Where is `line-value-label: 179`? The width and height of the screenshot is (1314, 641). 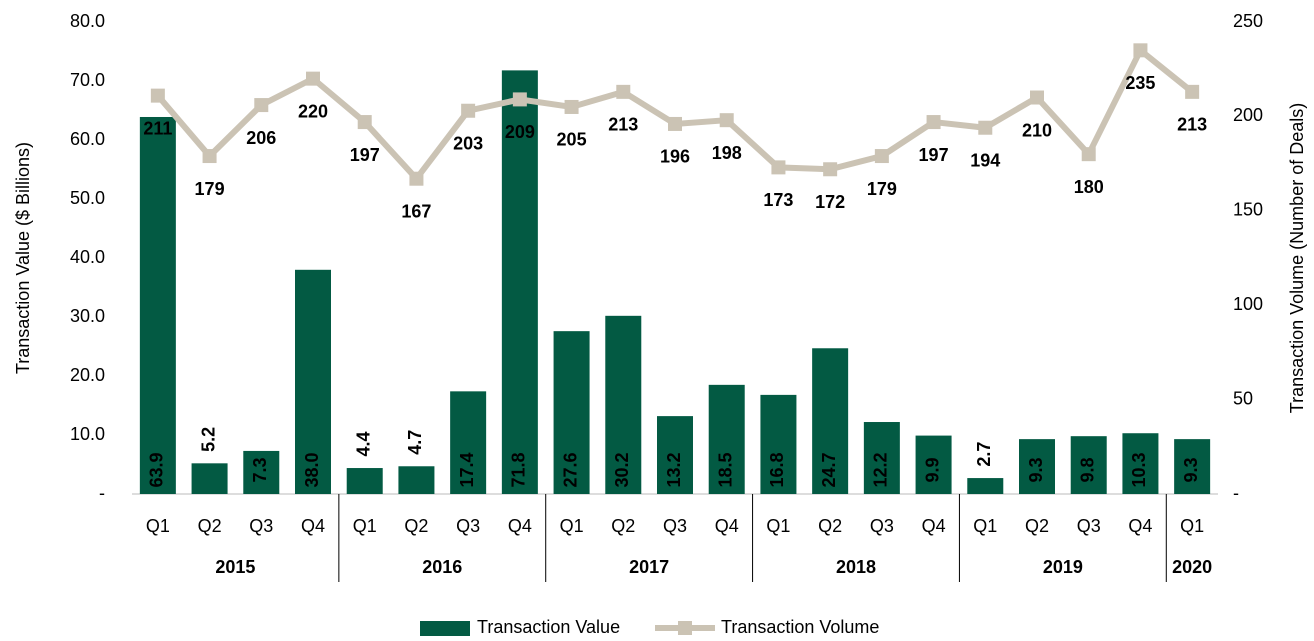
line-value-label: 179 is located at coordinates (210, 189).